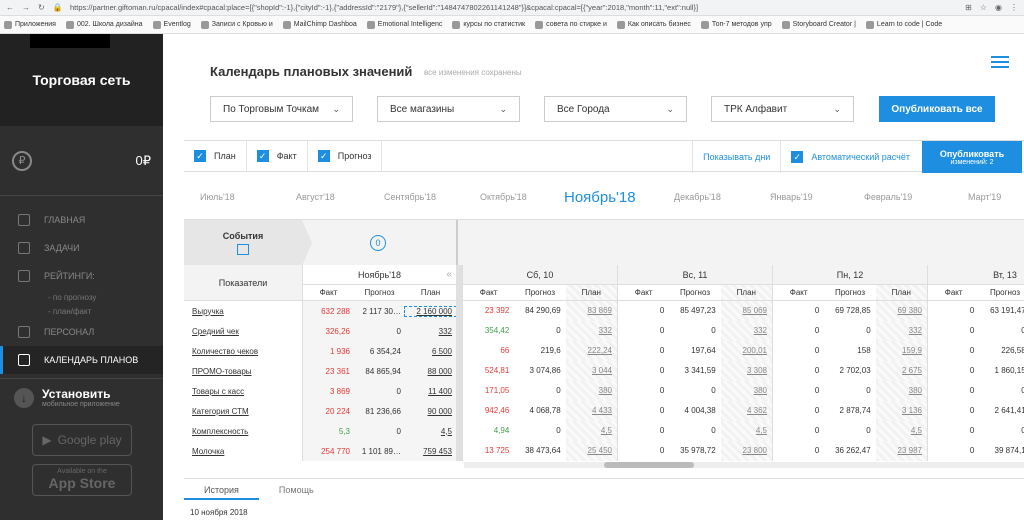  What do you see at coordinates (82, 440) in the screenshot?
I see `google-play-button: ▶ Google play` at bounding box center [82, 440].